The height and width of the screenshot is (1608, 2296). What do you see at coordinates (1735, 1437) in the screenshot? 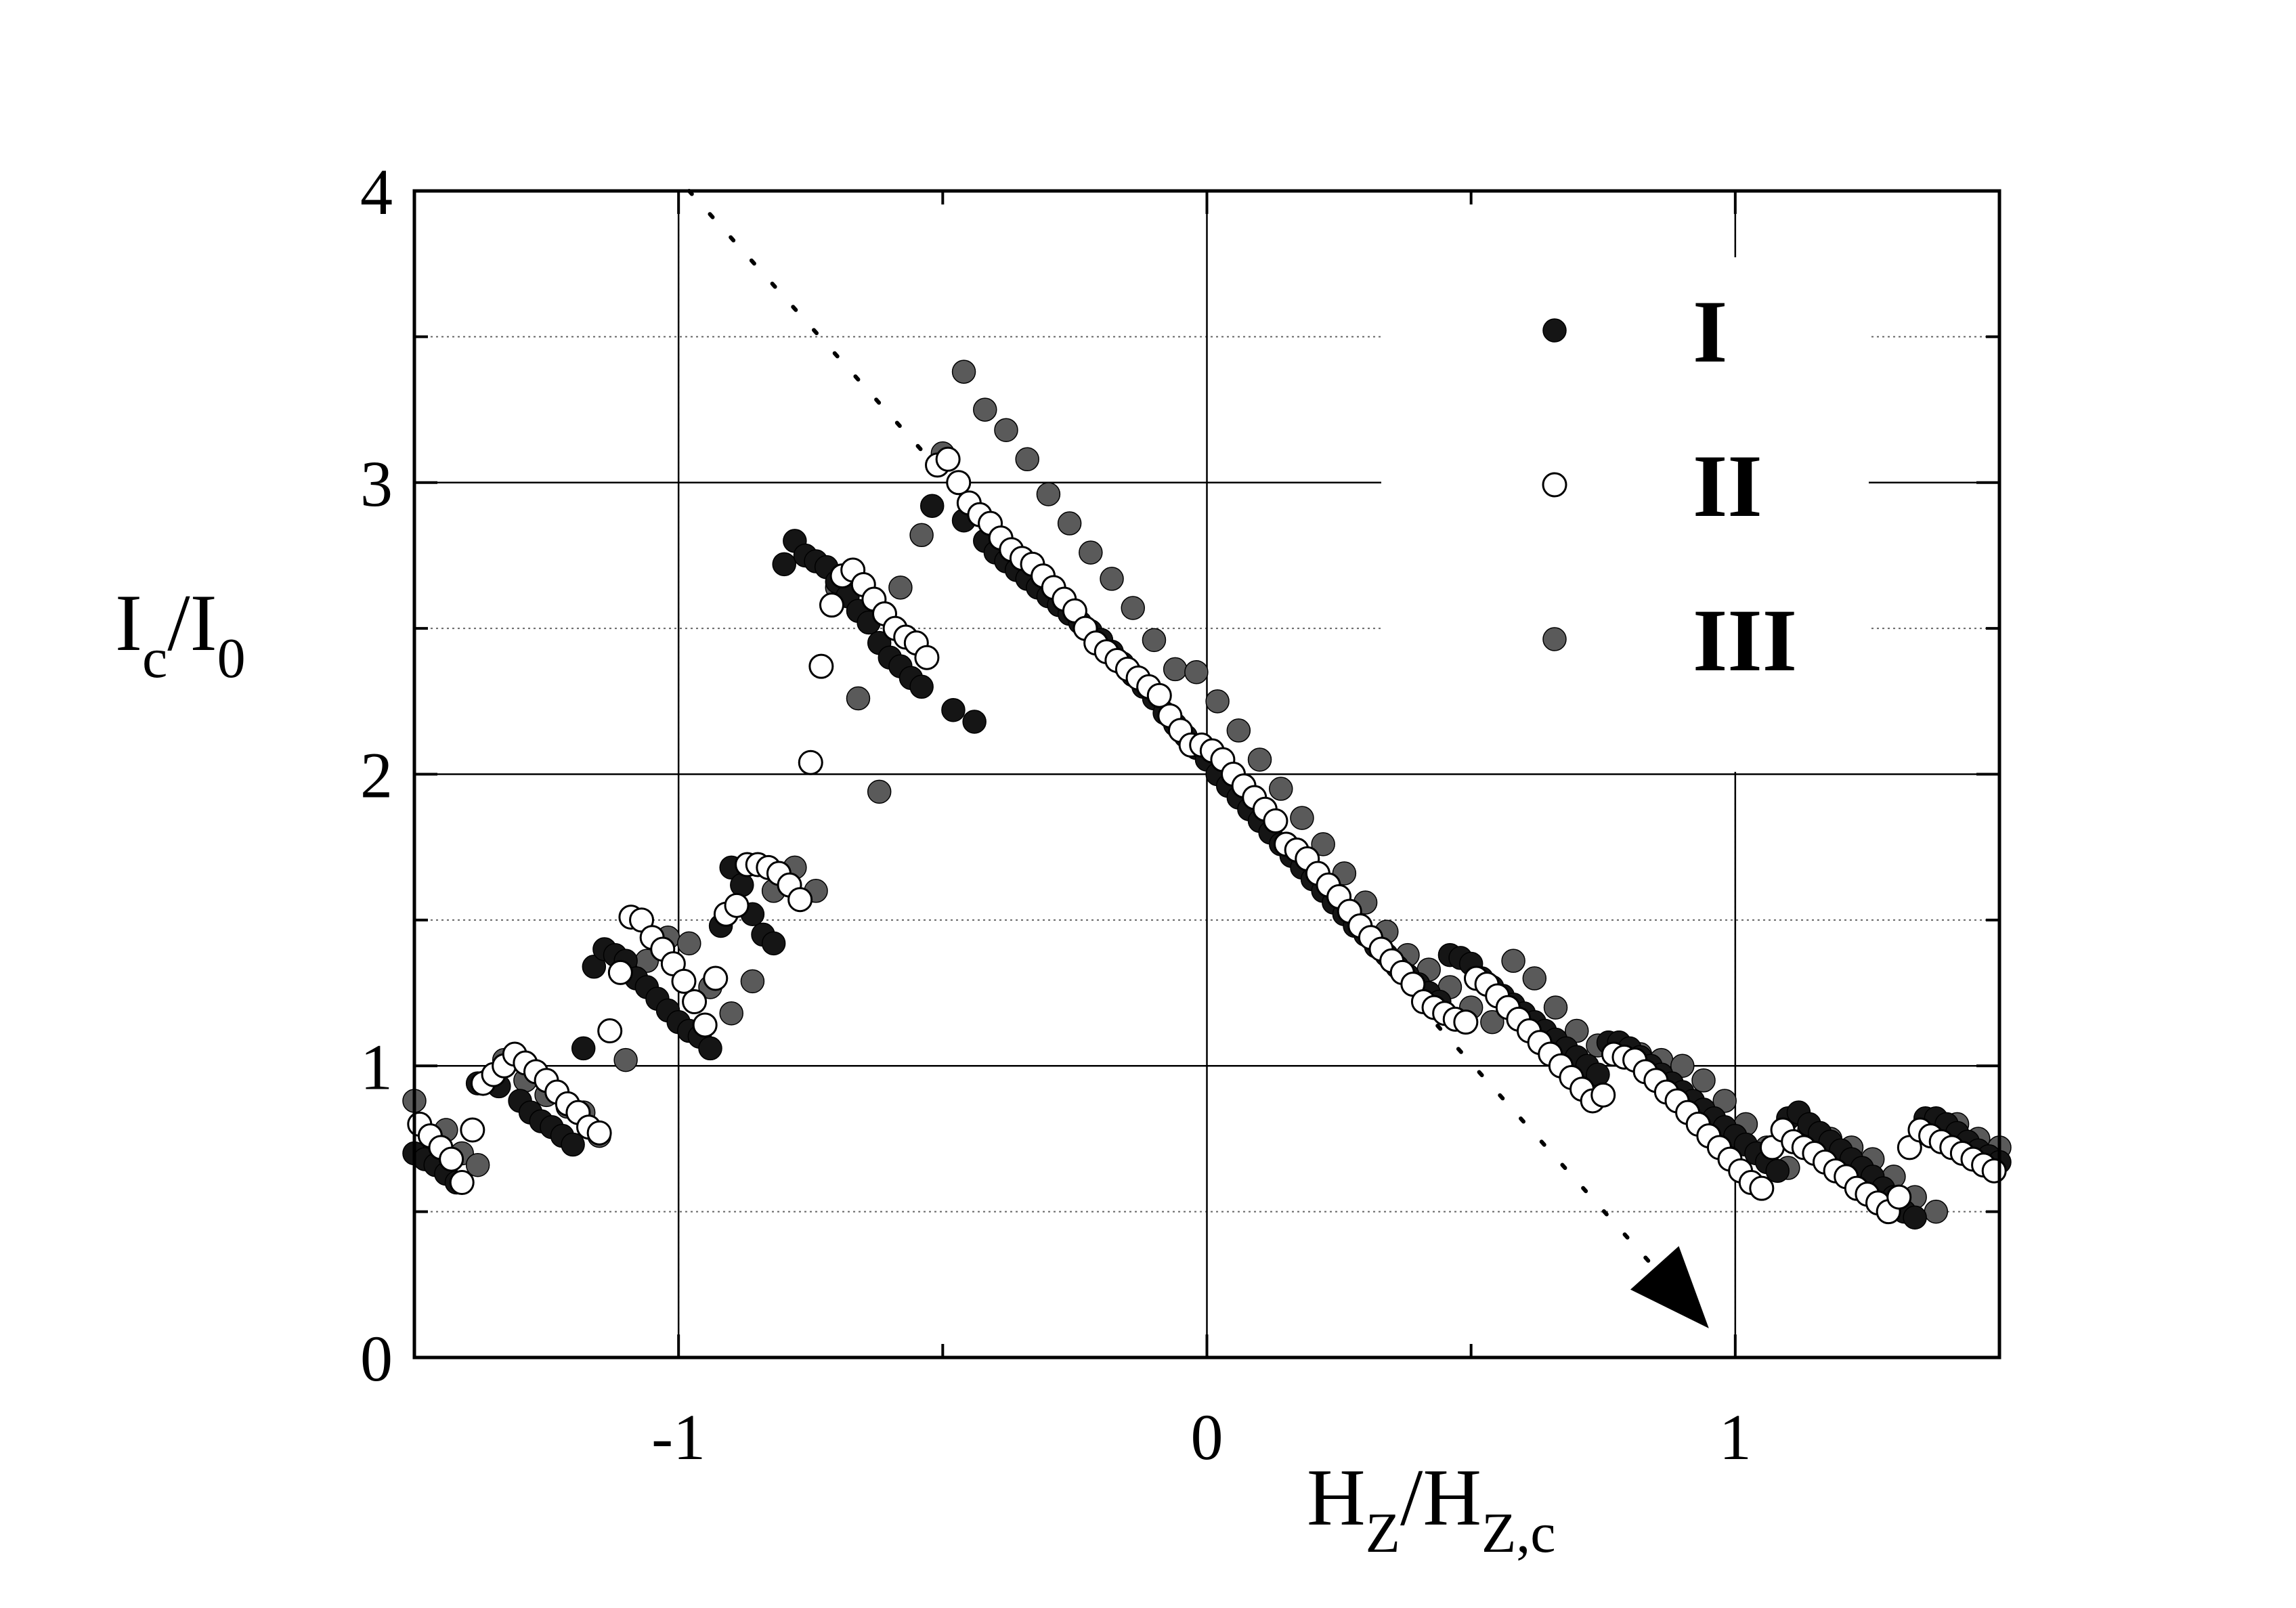
I see `x-tick-label: 1` at bounding box center [1735, 1437].